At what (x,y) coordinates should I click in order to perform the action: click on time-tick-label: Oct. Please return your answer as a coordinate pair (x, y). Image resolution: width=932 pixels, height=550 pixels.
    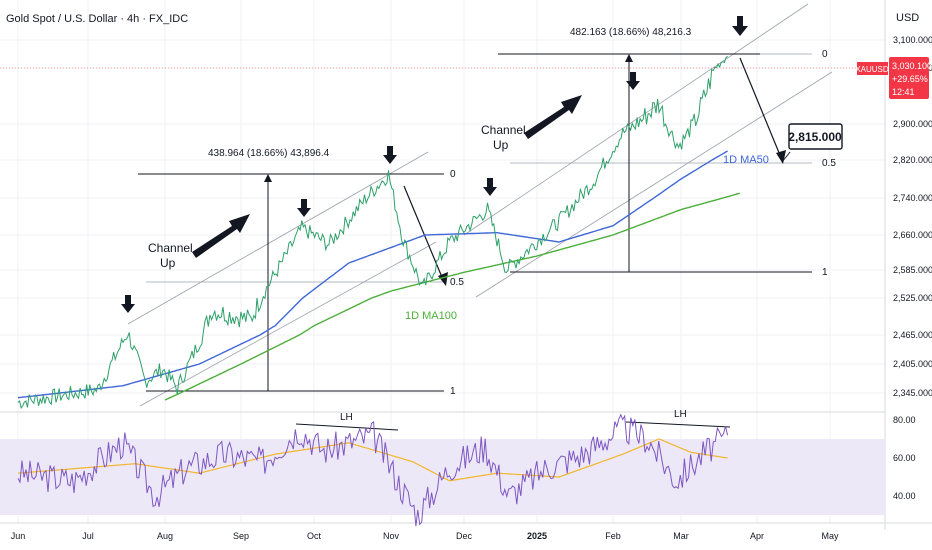
    Looking at the image, I should click on (314, 536).